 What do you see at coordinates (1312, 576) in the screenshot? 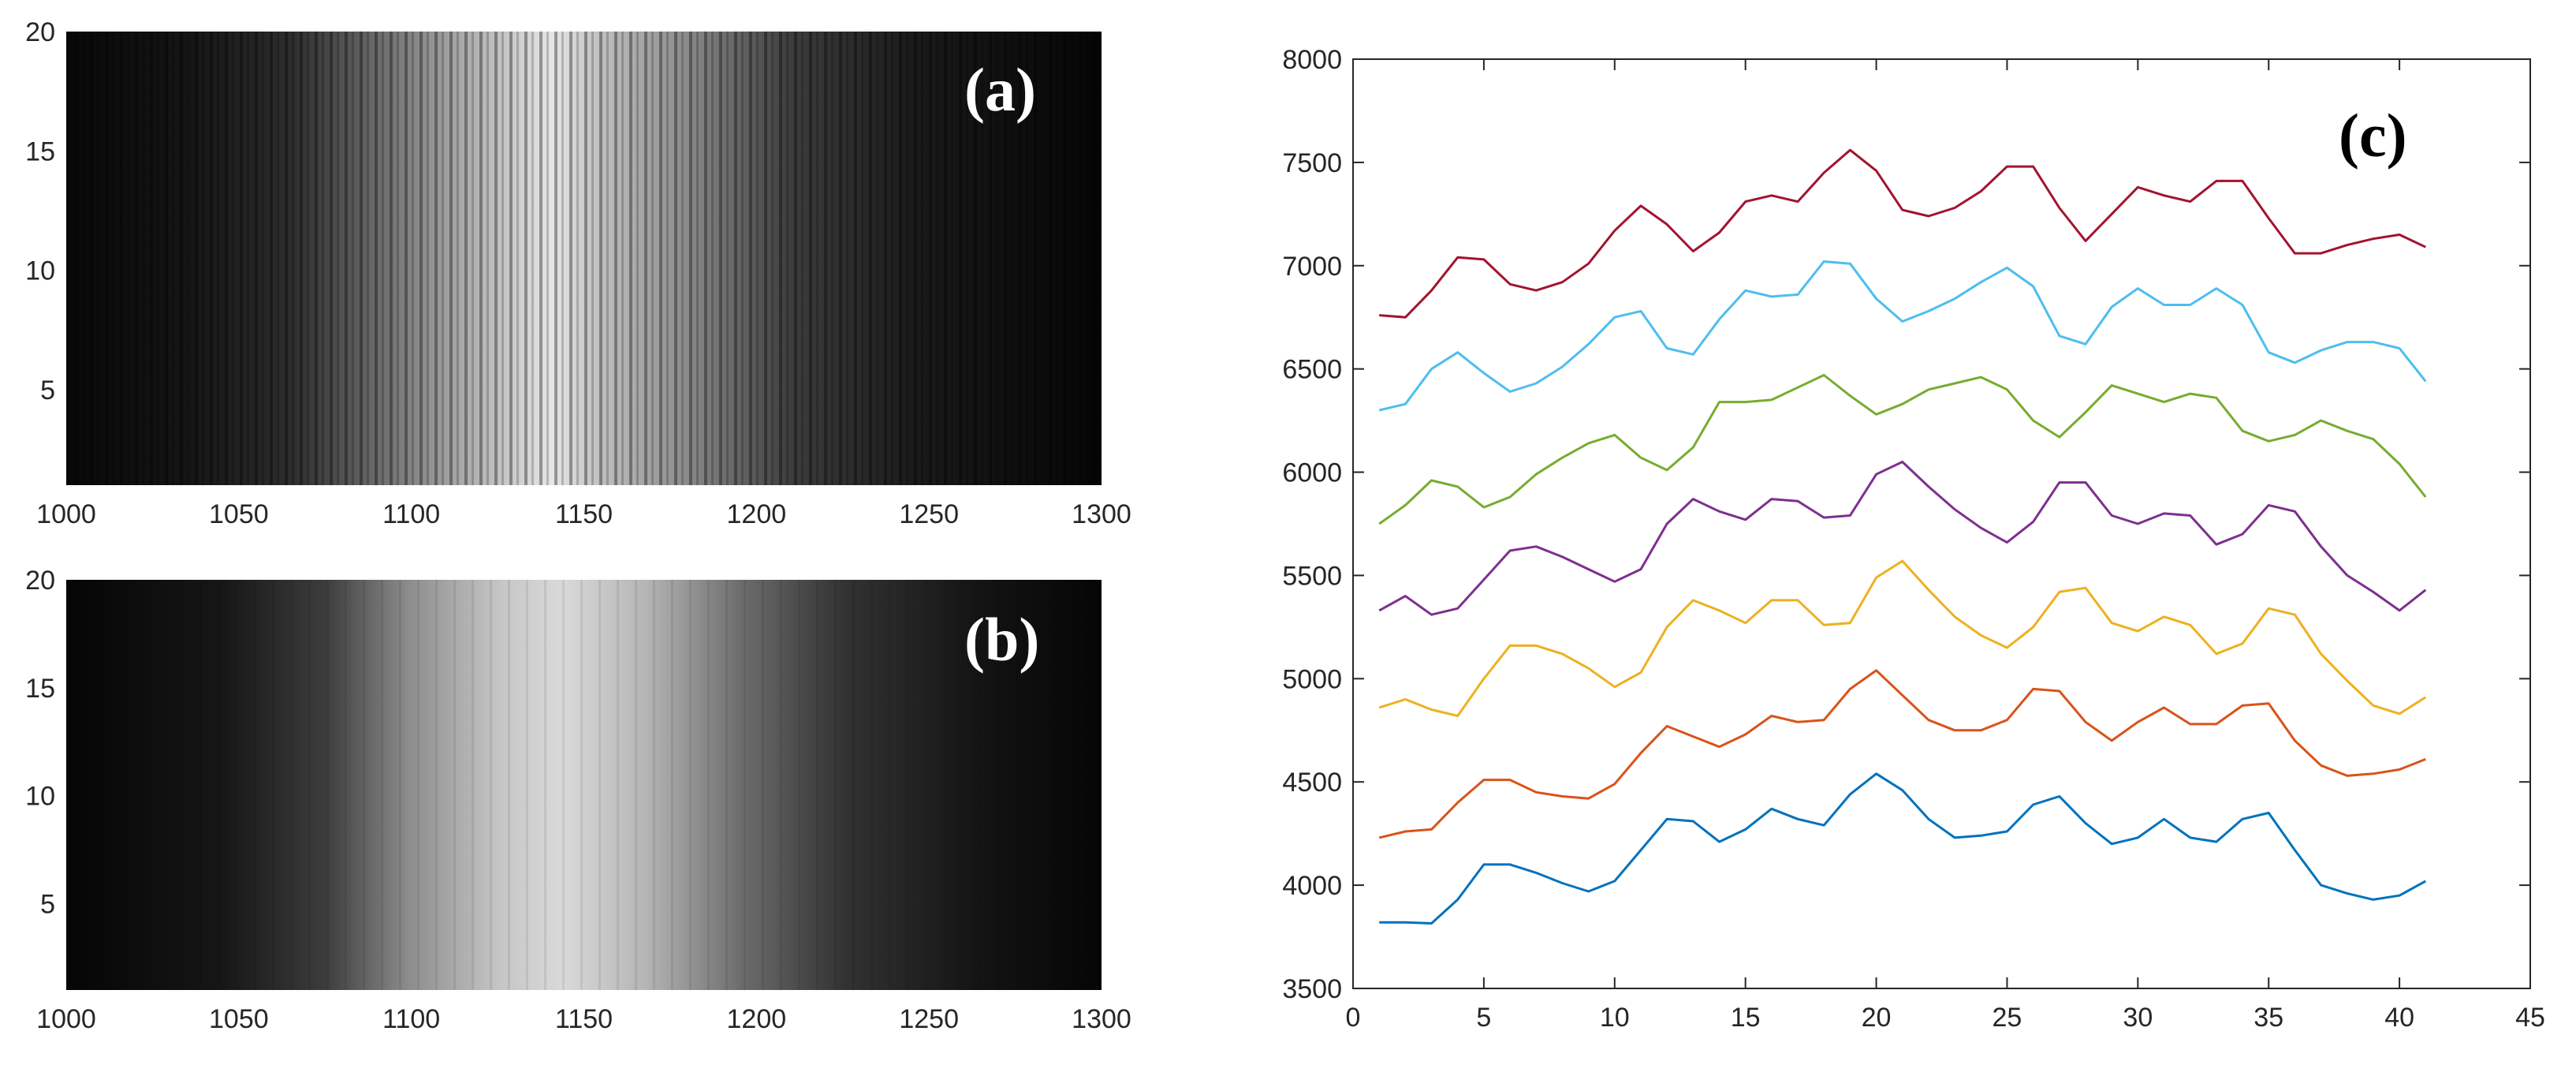
I see `y-tick-label: 5500` at bounding box center [1312, 576].